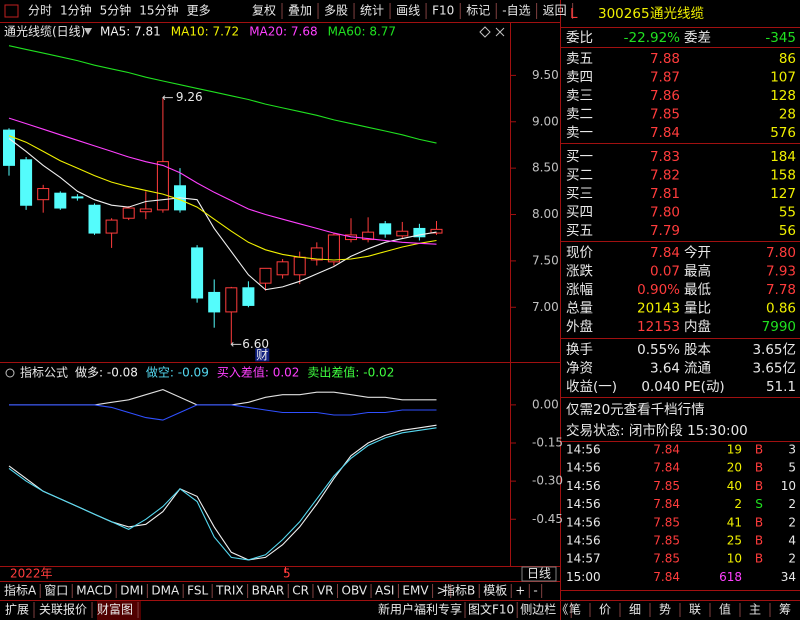  Describe the element at coordinates (535, 591) in the screenshot. I see `indicator-tab: -` at that location.